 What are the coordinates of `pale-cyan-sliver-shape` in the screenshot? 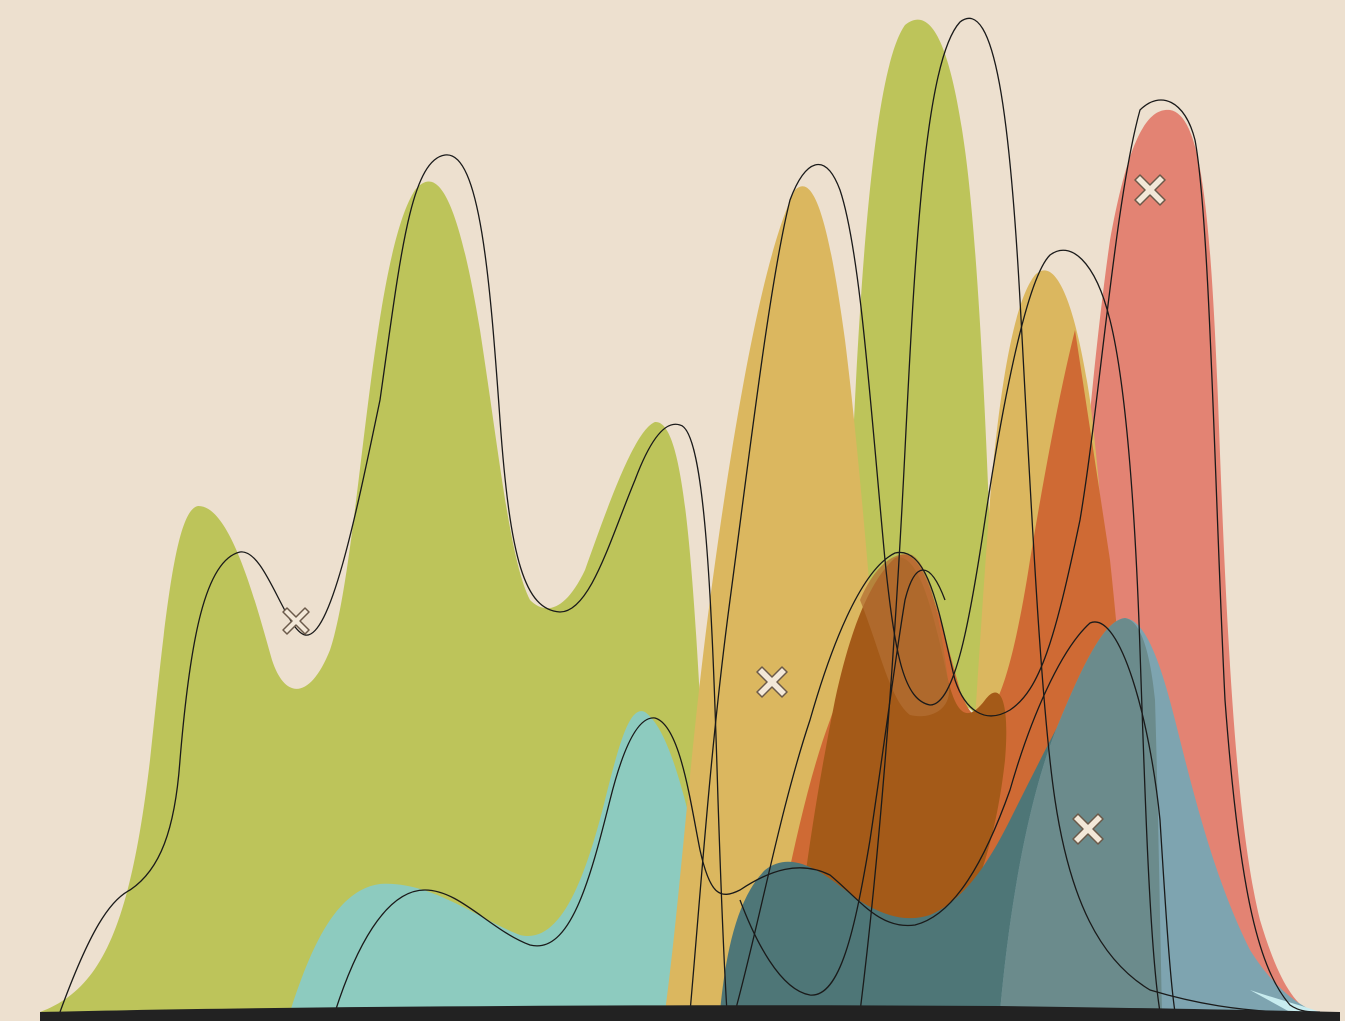 It's located at (1285, 1001).